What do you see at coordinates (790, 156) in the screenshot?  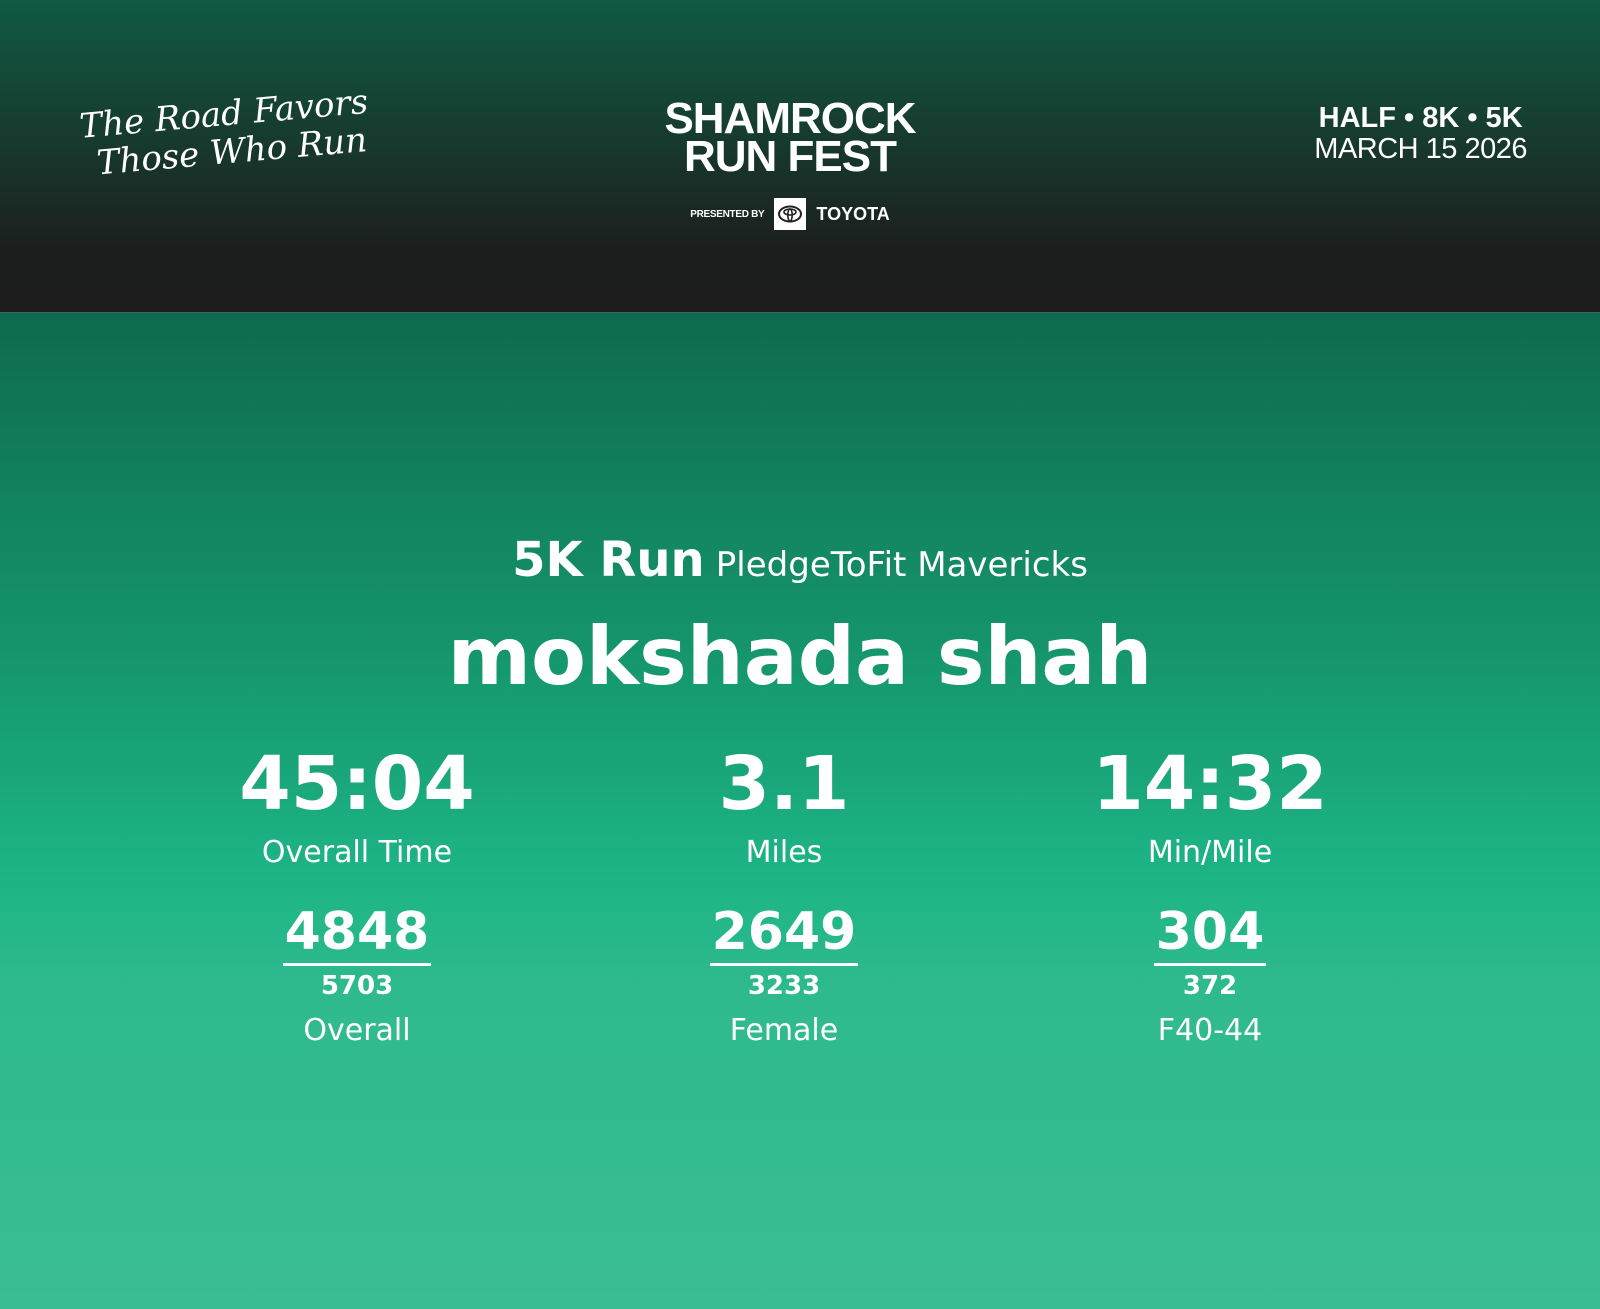 I see `logo-line-2: RUN FEST` at bounding box center [790, 156].